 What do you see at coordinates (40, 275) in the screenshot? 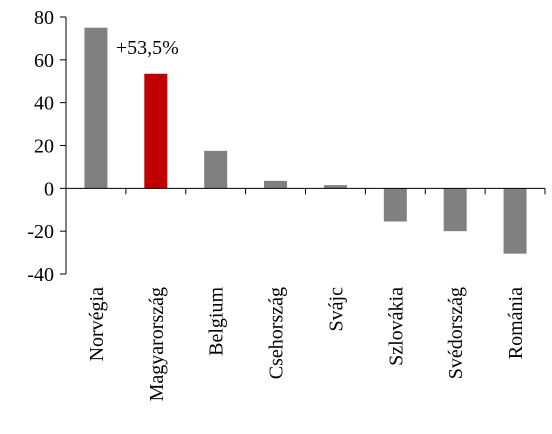
I see `y-tick-label: -40` at bounding box center [40, 275].